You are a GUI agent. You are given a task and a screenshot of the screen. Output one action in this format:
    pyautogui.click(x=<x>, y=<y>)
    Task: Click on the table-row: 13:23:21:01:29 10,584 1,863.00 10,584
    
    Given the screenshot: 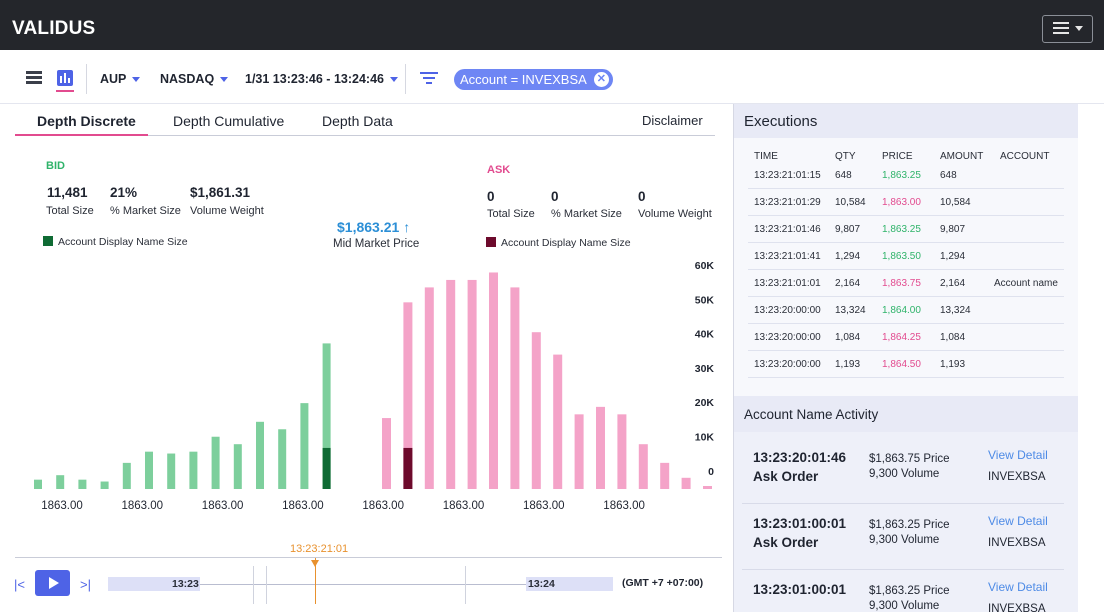 What is the action you would take?
    pyautogui.click(x=906, y=202)
    